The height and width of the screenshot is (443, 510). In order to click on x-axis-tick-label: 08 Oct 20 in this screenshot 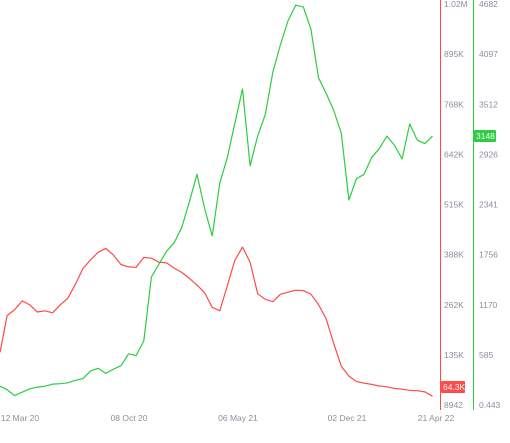, I will do `click(129, 418)`.